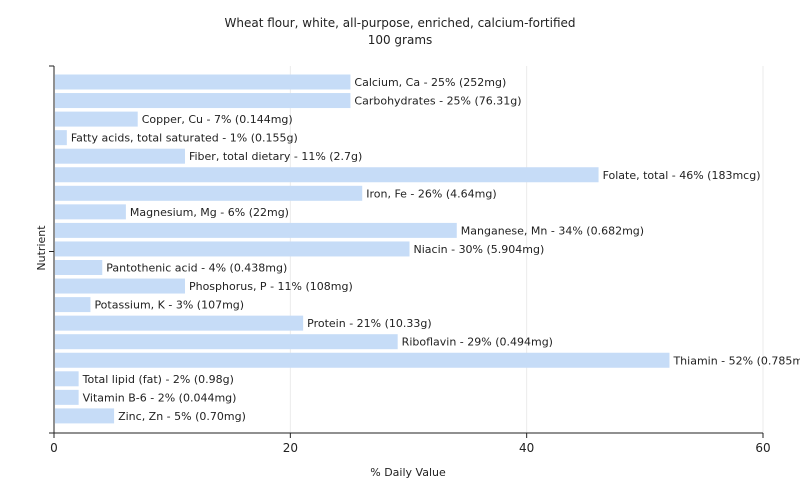 Image resolution: width=800 pixels, height=500 pixels. Describe the element at coordinates (477, 342) in the screenshot. I see `bar-label: Riboflavin - 29% (0.494mg)` at that location.